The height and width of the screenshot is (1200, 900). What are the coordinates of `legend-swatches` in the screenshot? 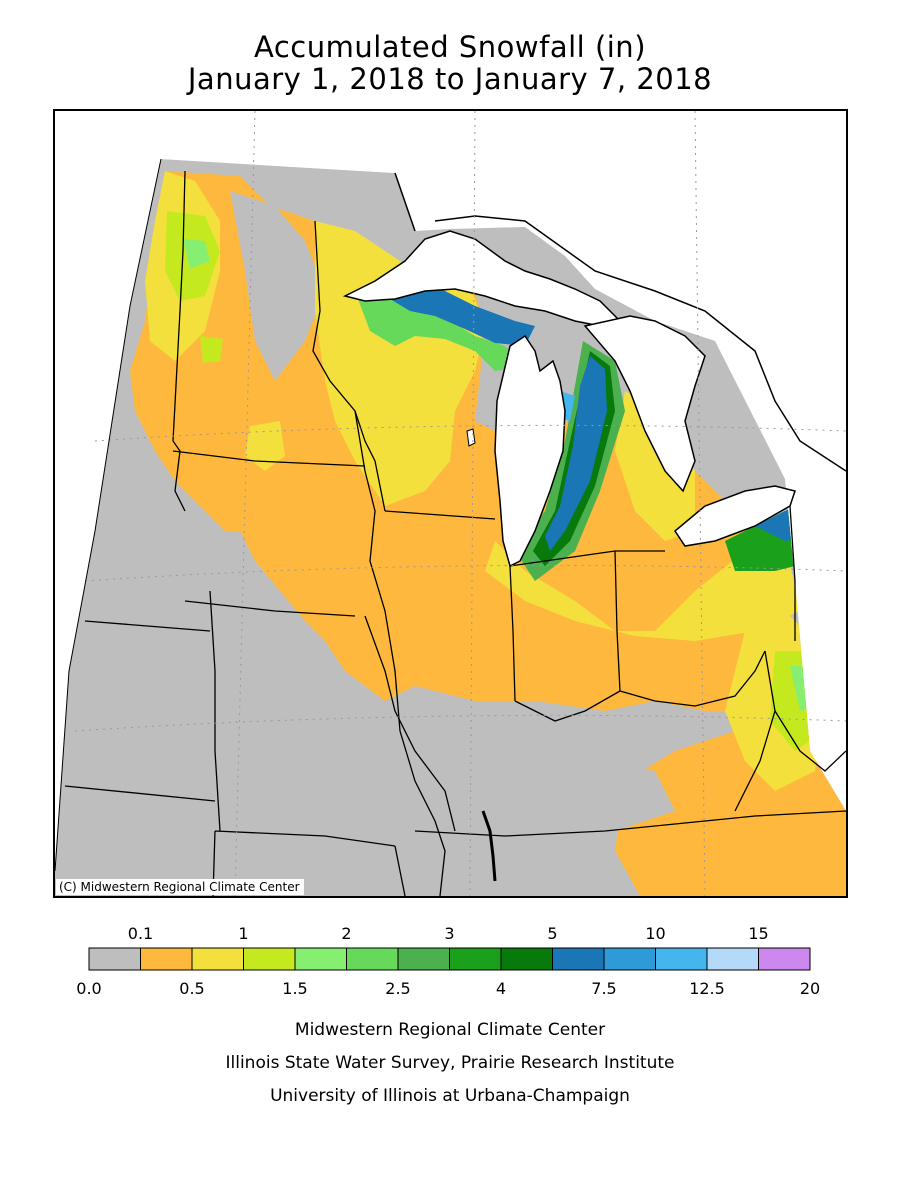 It's located at (449, 959).